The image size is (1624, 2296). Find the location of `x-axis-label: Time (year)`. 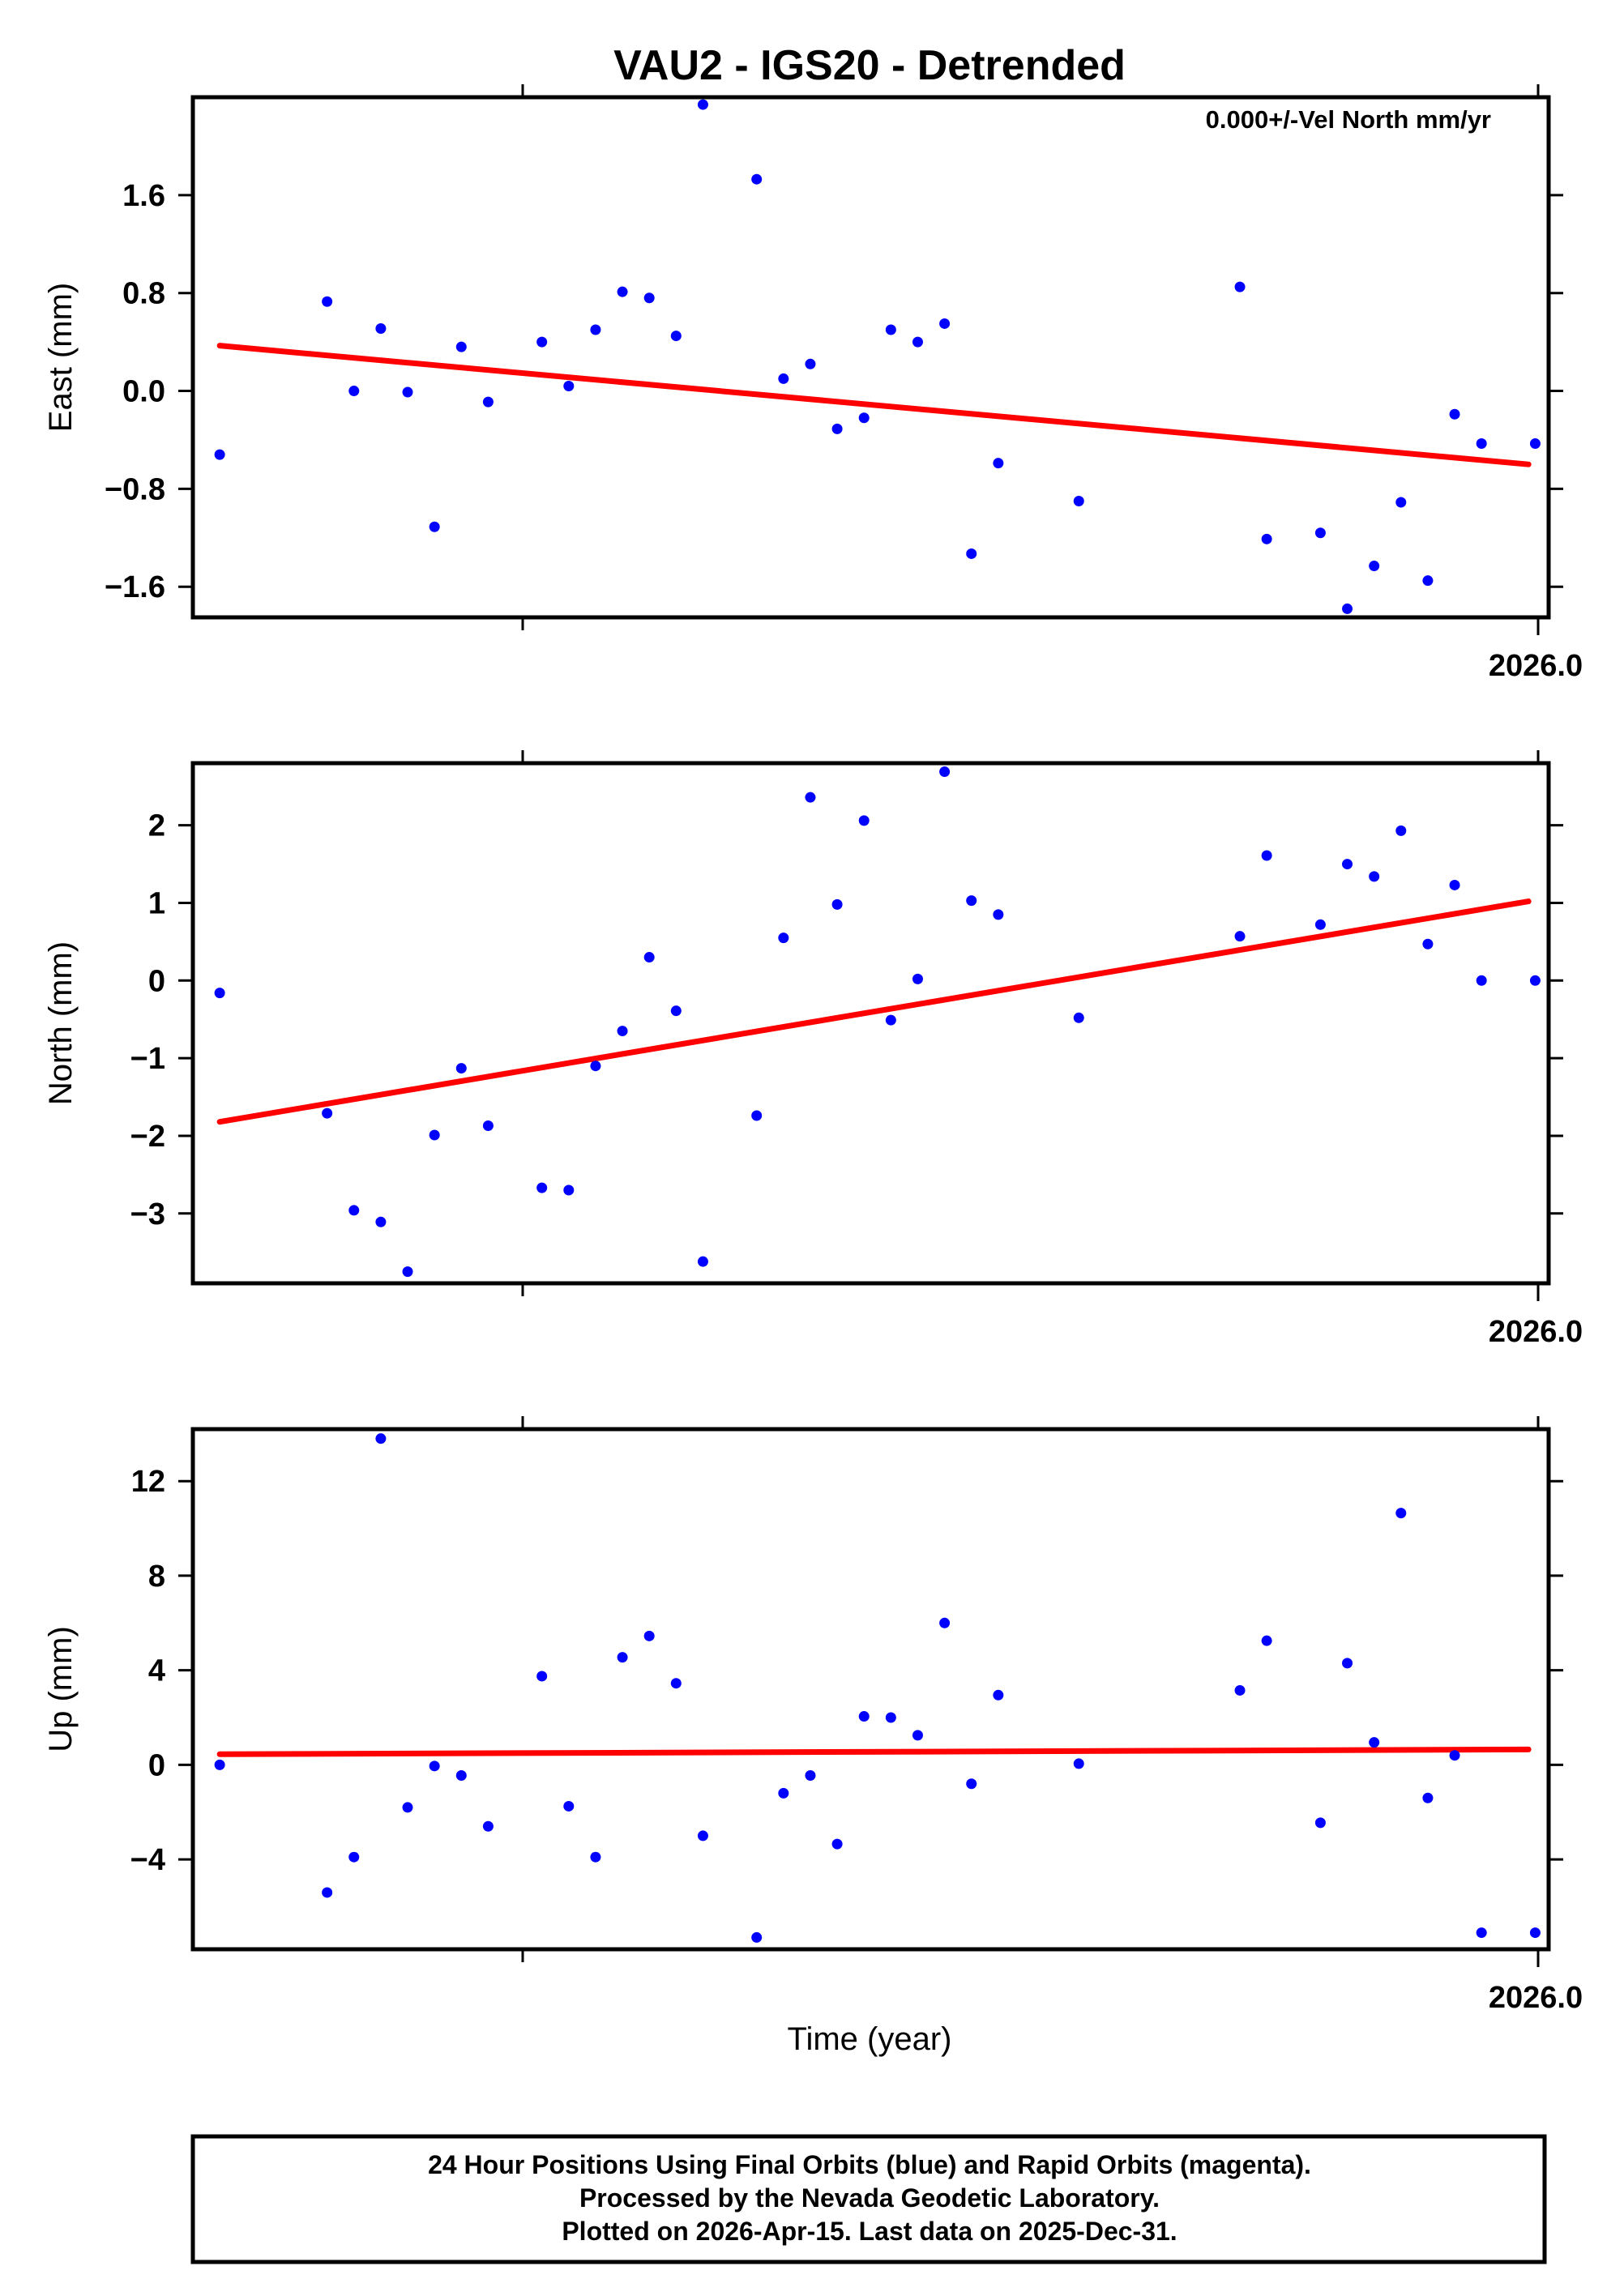

x-axis-label: Time (year) is located at coordinates (870, 2039).